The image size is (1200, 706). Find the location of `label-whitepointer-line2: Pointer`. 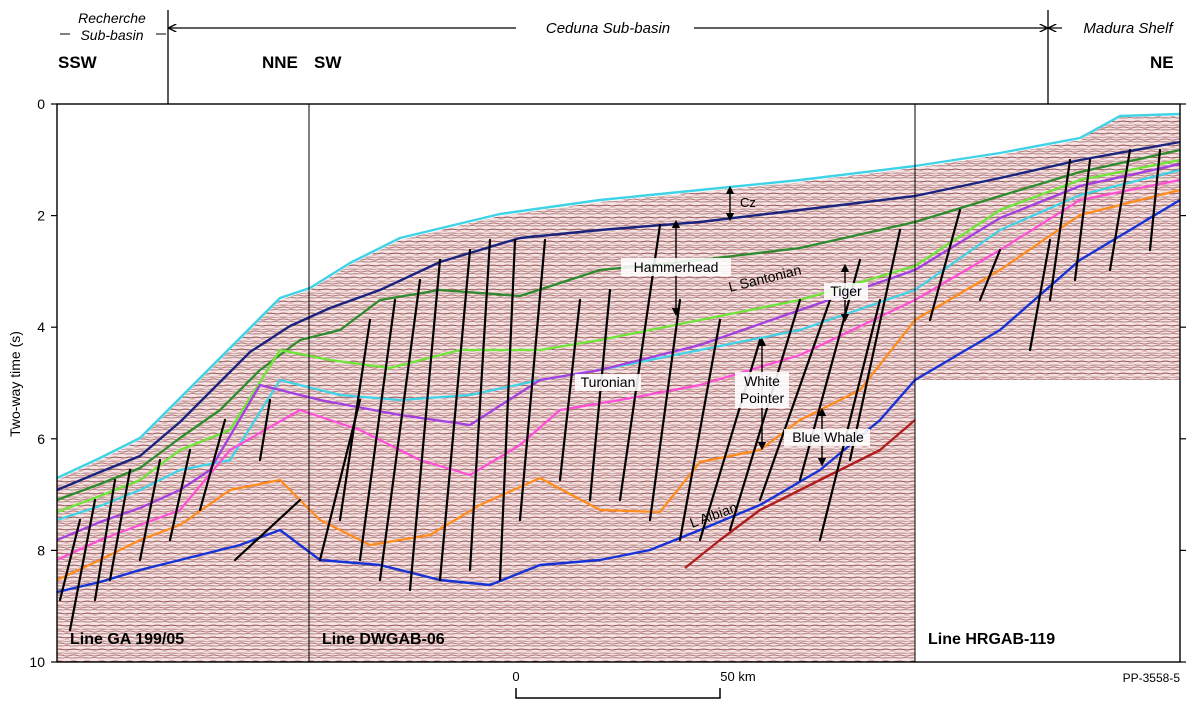

label-whitepointer-line2: Pointer is located at coordinates (762, 398).